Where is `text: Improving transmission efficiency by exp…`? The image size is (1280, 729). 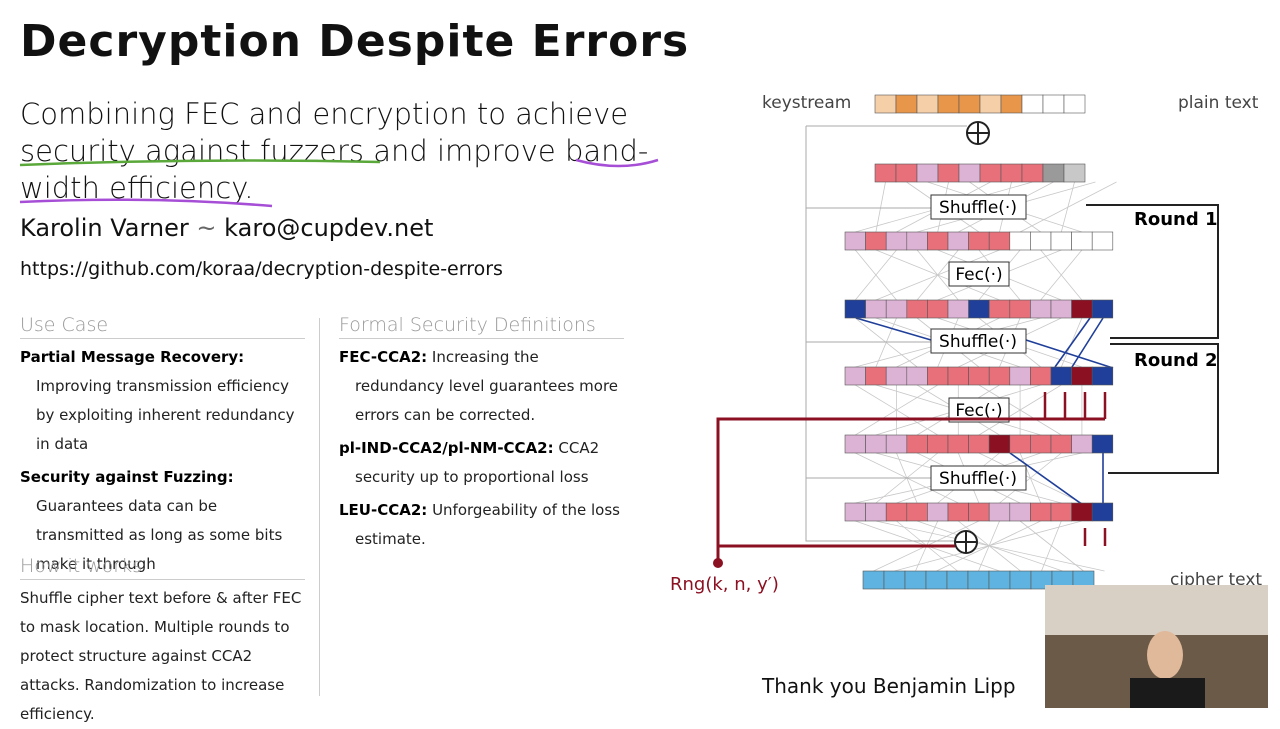 text: Improving transmission efficiency by exp… is located at coordinates (165, 415).